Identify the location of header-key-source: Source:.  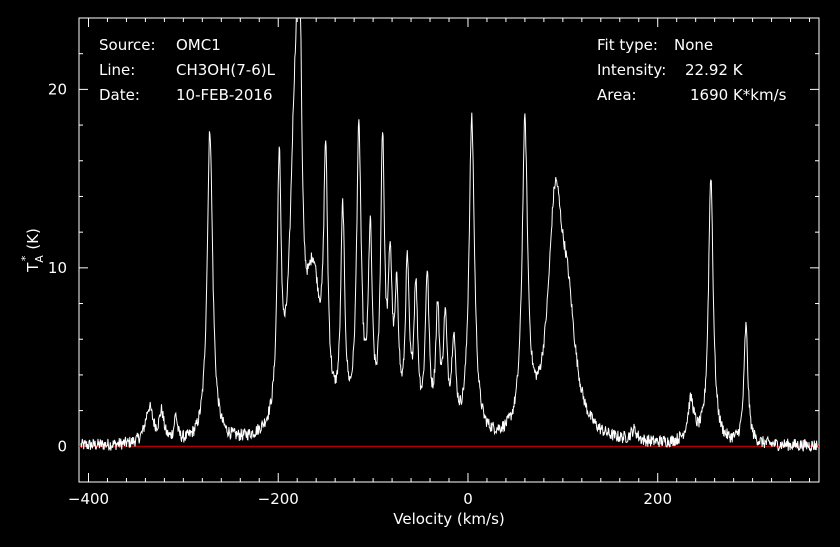
(127, 45).